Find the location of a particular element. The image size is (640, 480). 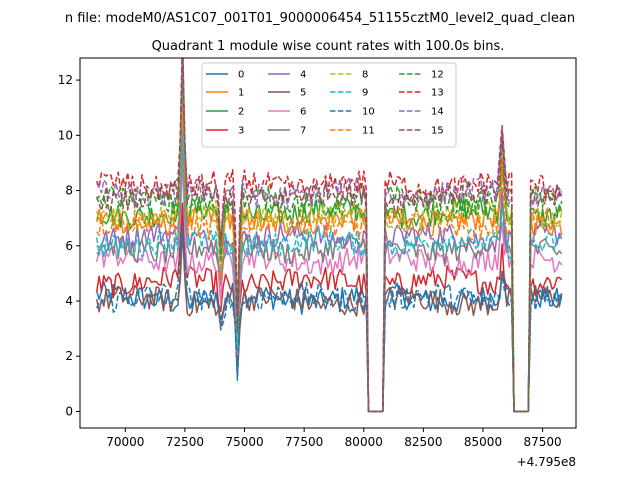

legend-label: 2 is located at coordinates (241, 112).